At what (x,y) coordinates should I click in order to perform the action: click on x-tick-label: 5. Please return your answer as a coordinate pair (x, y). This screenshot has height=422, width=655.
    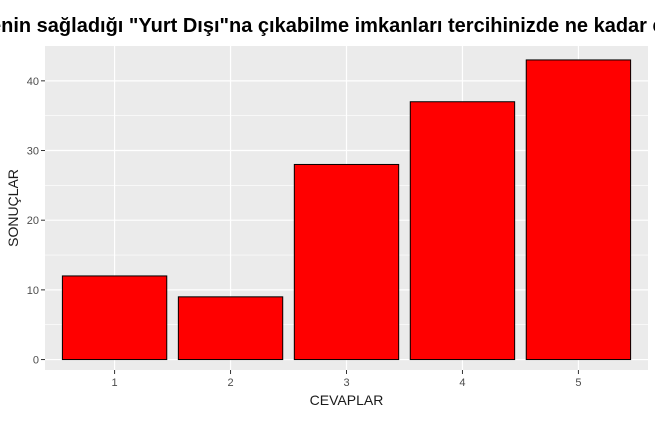
    Looking at the image, I should click on (578, 383).